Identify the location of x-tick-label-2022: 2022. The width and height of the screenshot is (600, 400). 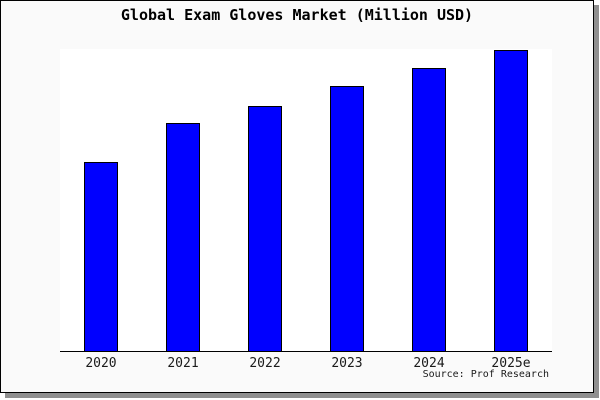
(265, 363).